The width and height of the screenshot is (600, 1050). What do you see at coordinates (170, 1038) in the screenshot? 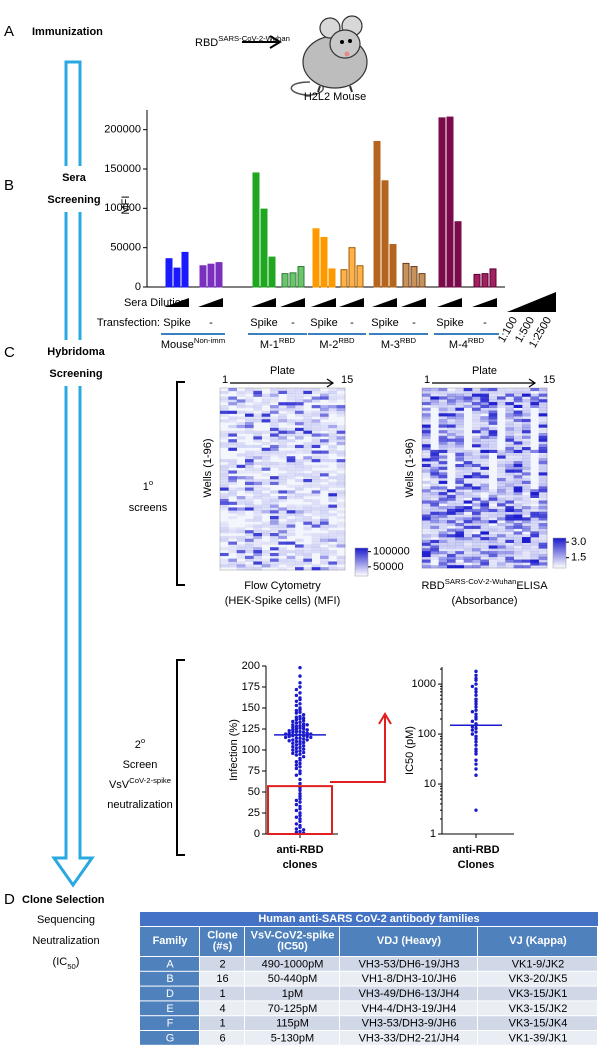
I see `cell-text: G` at bounding box center [170, 1038].